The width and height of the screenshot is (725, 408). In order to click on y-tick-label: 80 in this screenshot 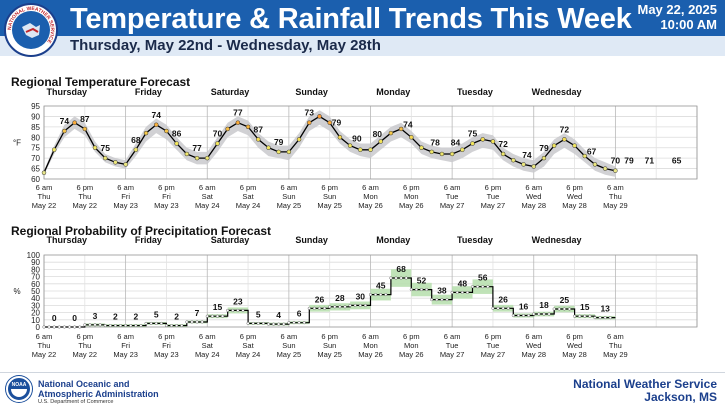, I will do `click(35, 137)`.